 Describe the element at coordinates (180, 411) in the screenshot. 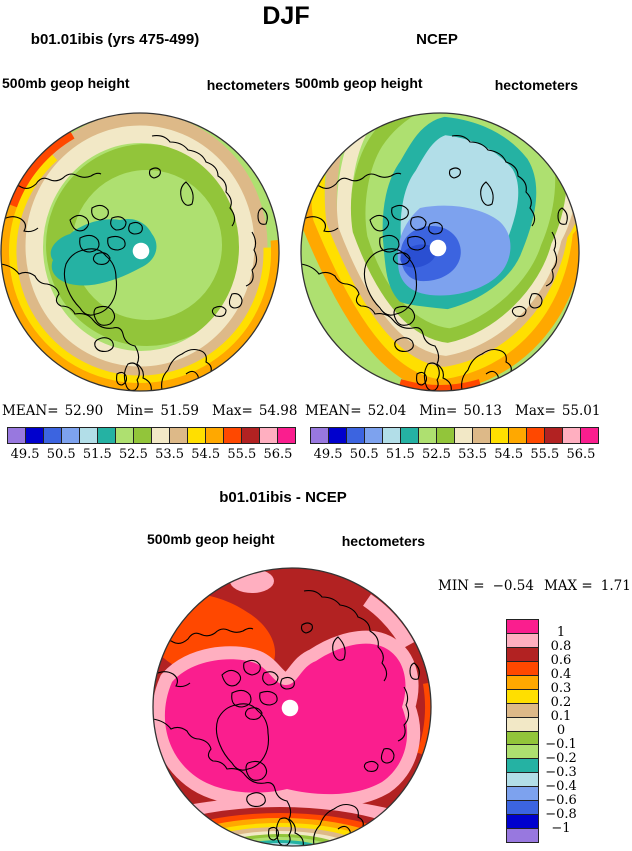

I see `min-value: 51.59` at that location.